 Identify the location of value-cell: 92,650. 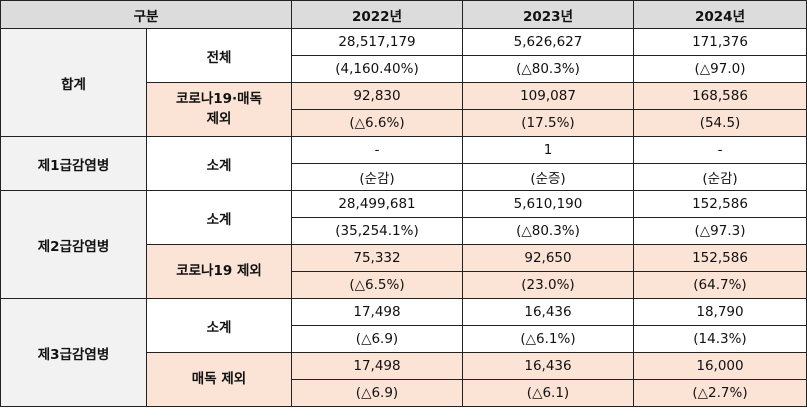
(548, 258).